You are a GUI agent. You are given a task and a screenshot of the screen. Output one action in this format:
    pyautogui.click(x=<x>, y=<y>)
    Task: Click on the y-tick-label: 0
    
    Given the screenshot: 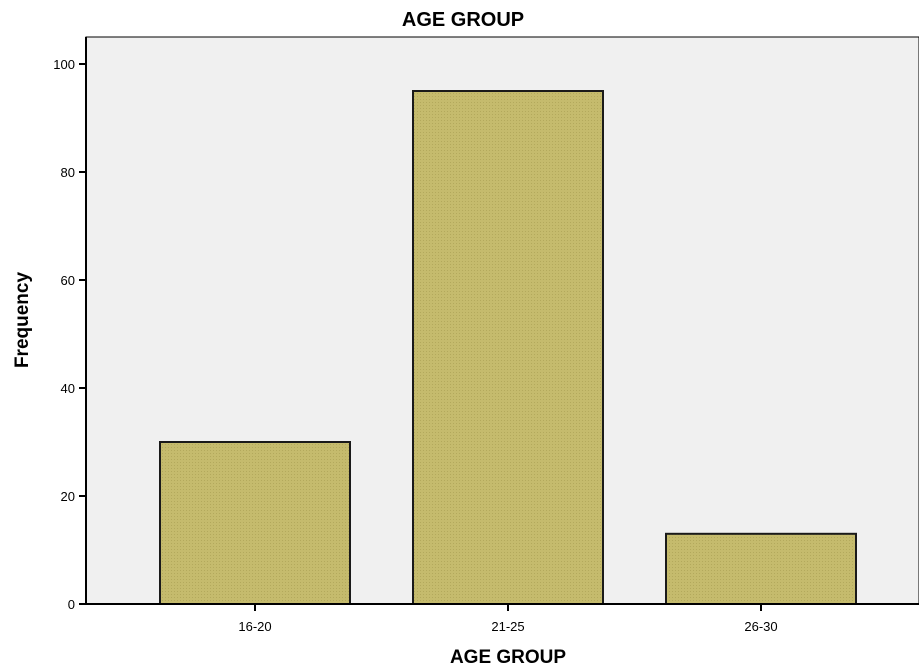 What is the action you would take?
    pyautogui.click(x=71, y=604)
    